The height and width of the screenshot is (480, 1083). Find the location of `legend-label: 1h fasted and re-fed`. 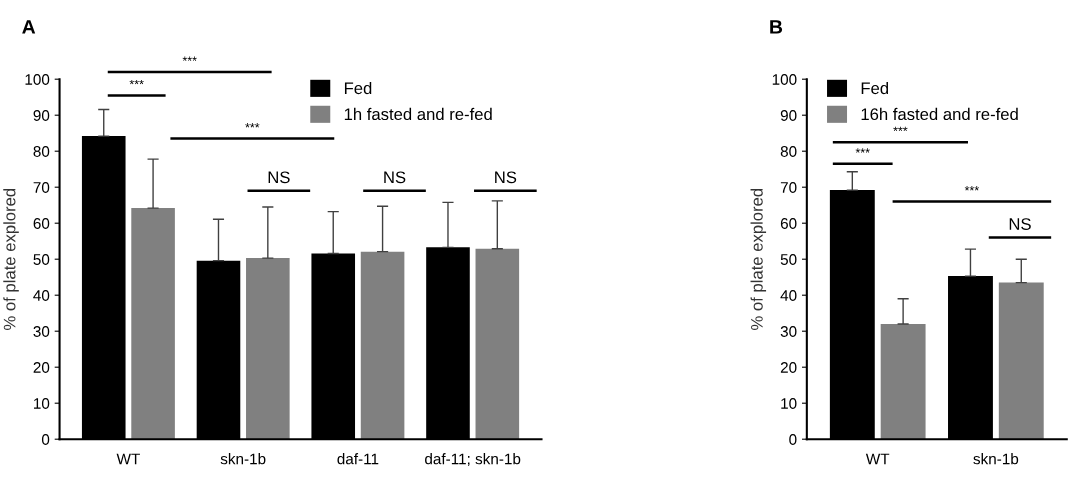

legend-label: 1h fasted and re-fed is located at coordinates (418, 114).